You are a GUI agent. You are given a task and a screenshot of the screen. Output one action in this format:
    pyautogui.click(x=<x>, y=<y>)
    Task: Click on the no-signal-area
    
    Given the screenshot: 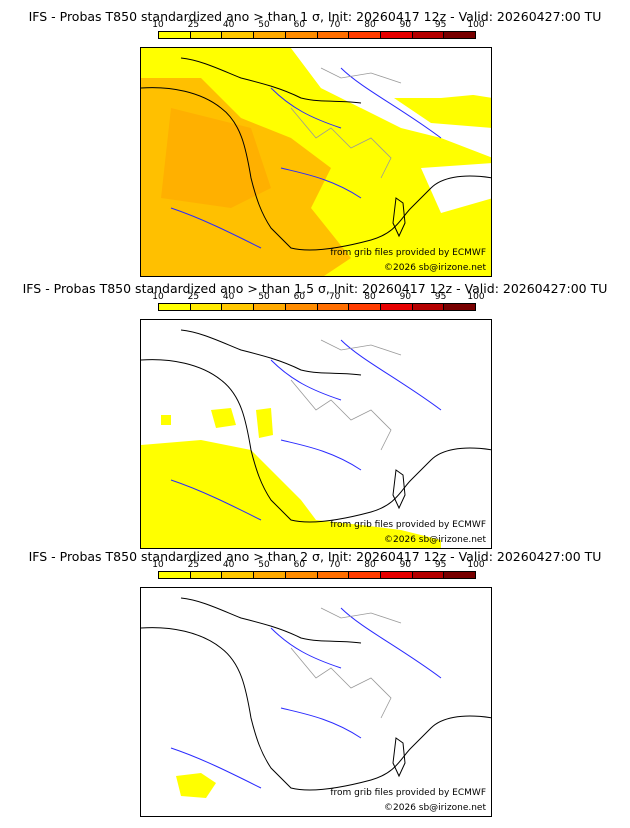 What is the action you would take?
    pyautogui.click(x=391, y=78)
    